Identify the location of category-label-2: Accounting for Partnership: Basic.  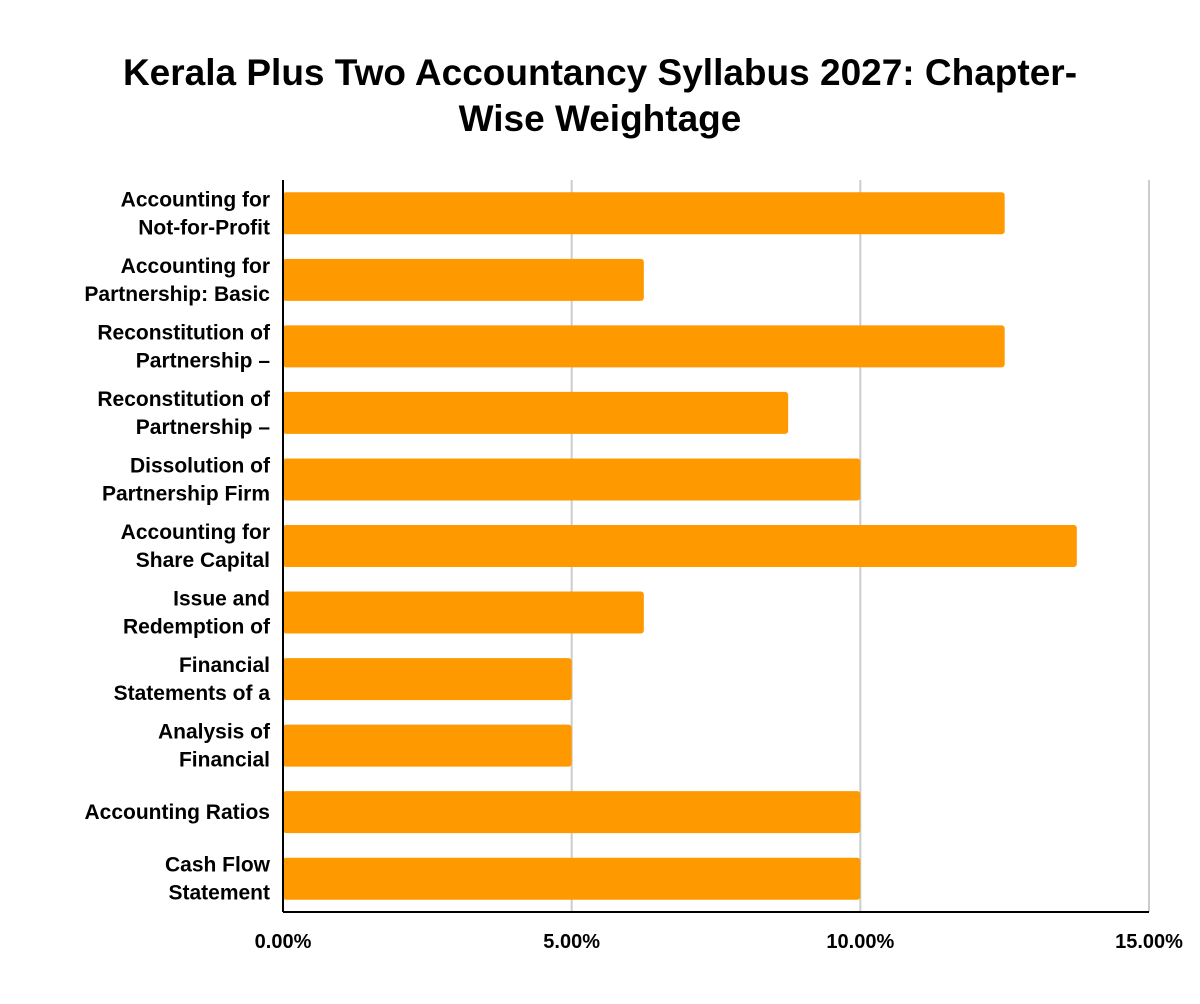
(177, 280).